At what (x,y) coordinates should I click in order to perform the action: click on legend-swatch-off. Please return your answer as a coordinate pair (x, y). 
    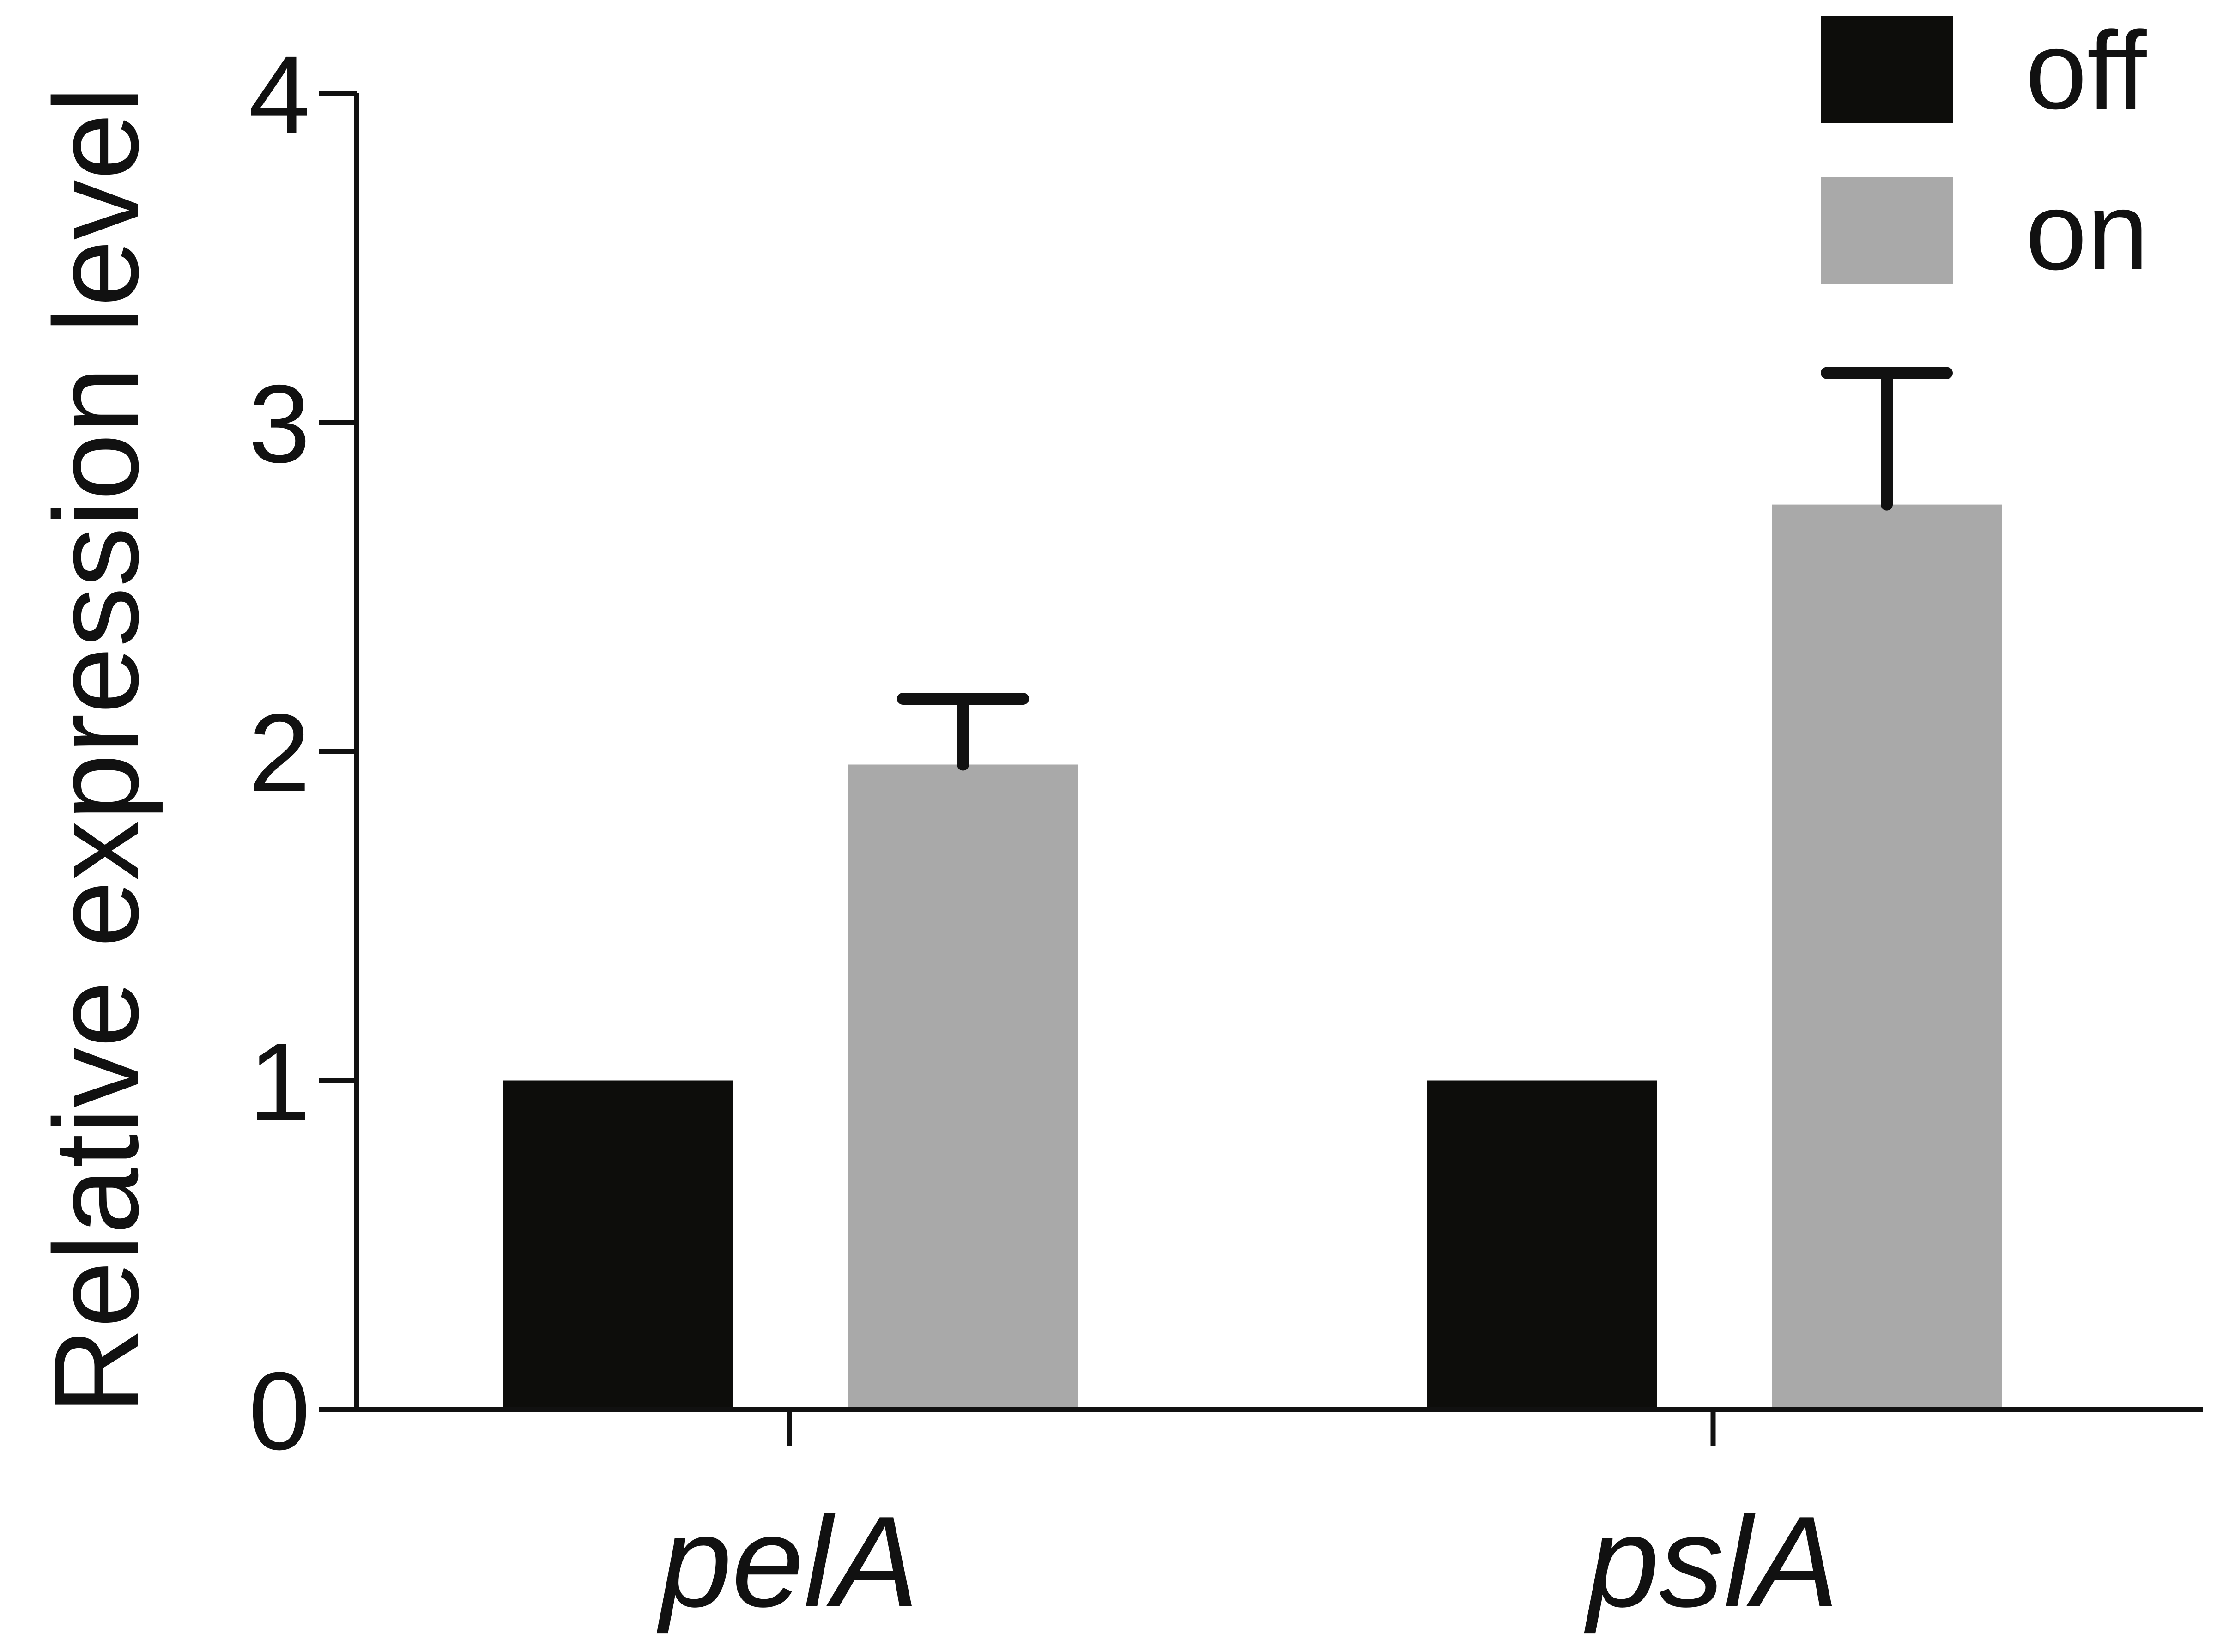
    Looking at the image, I should click on (1887, 69).